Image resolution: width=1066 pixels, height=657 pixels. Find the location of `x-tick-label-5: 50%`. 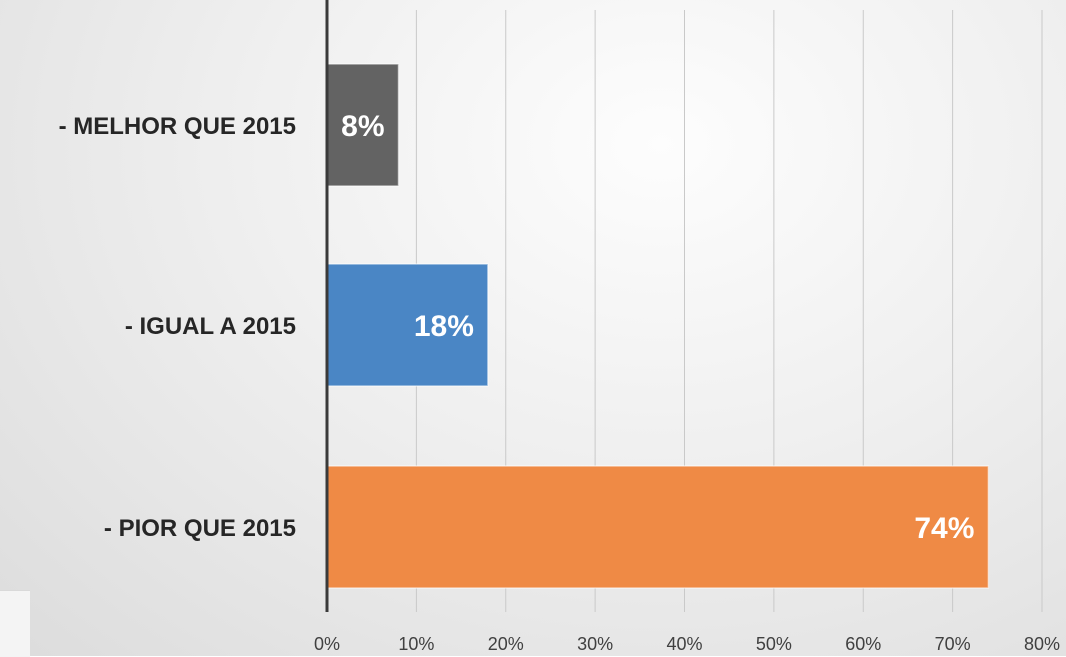

x-tick-label-5: 50% is located at coordinates (774, 644).